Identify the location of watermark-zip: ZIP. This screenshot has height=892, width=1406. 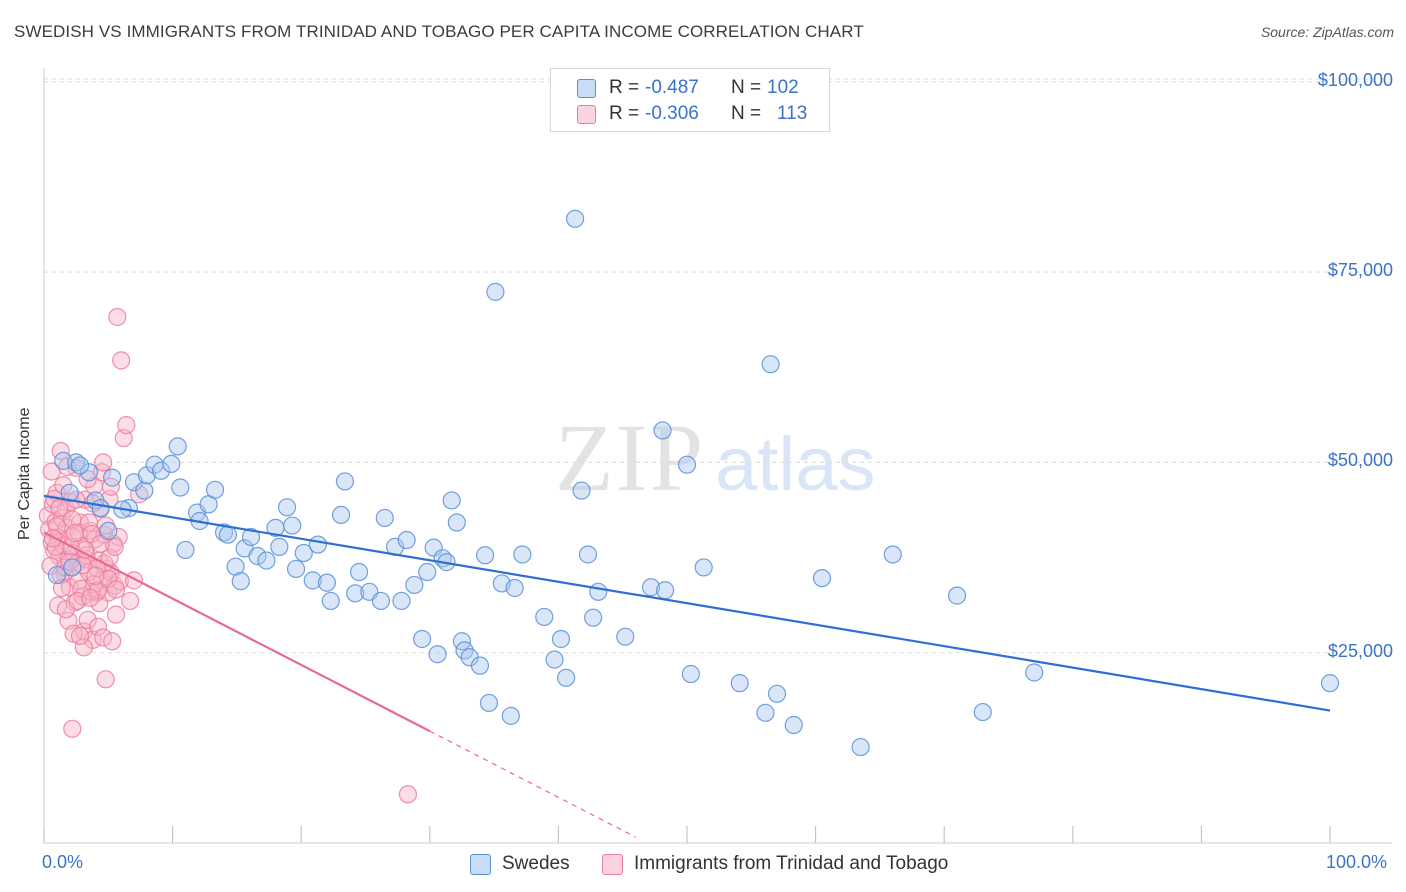
(630, 457).